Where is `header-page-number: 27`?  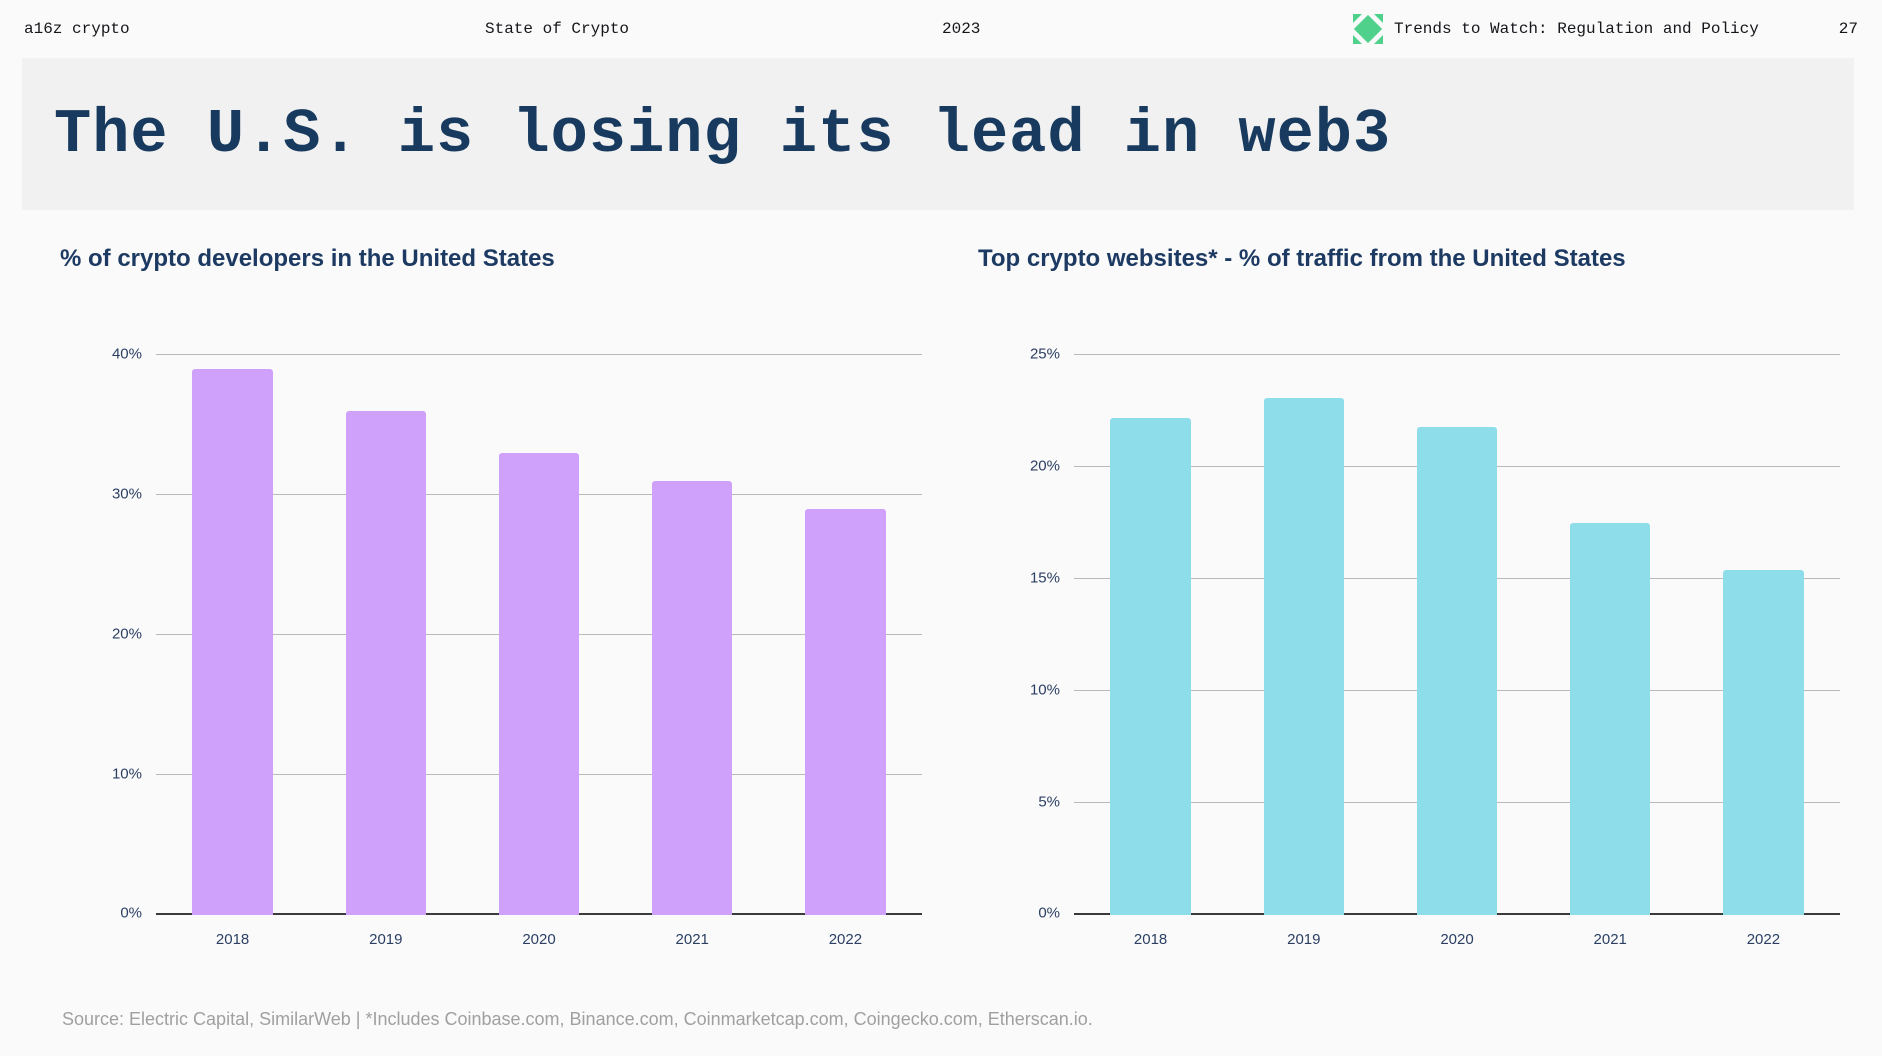 header-page-number: 27 is located at coordinates (1848, 29).